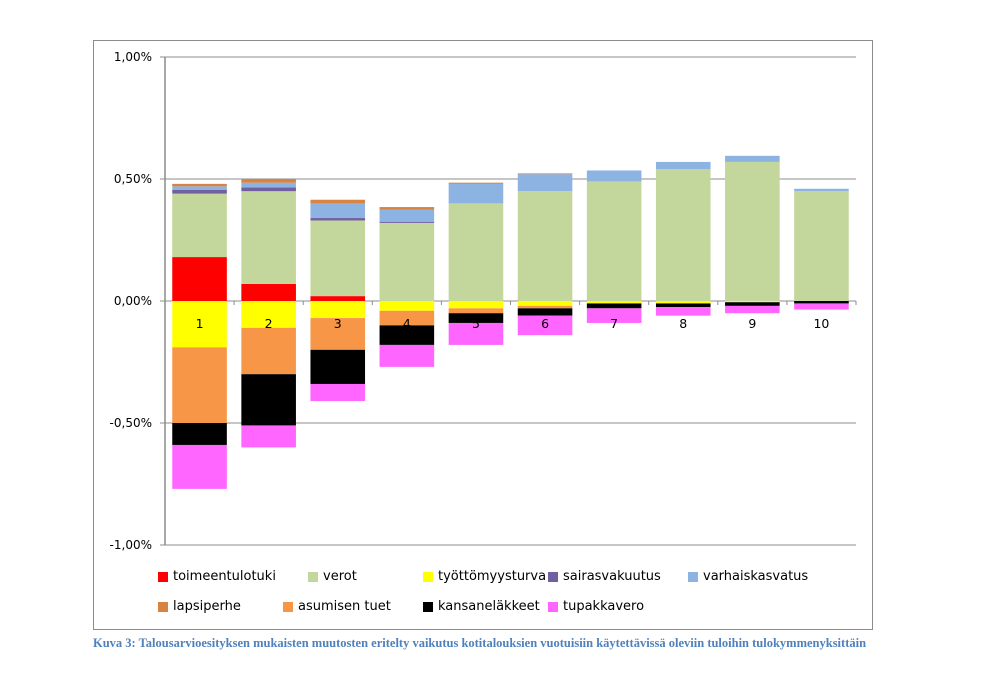  What do you see at coordinates (224, 576) in the screenshot?
I see `legend-label: toimeentulotuki` at bounding box center [224, 576].